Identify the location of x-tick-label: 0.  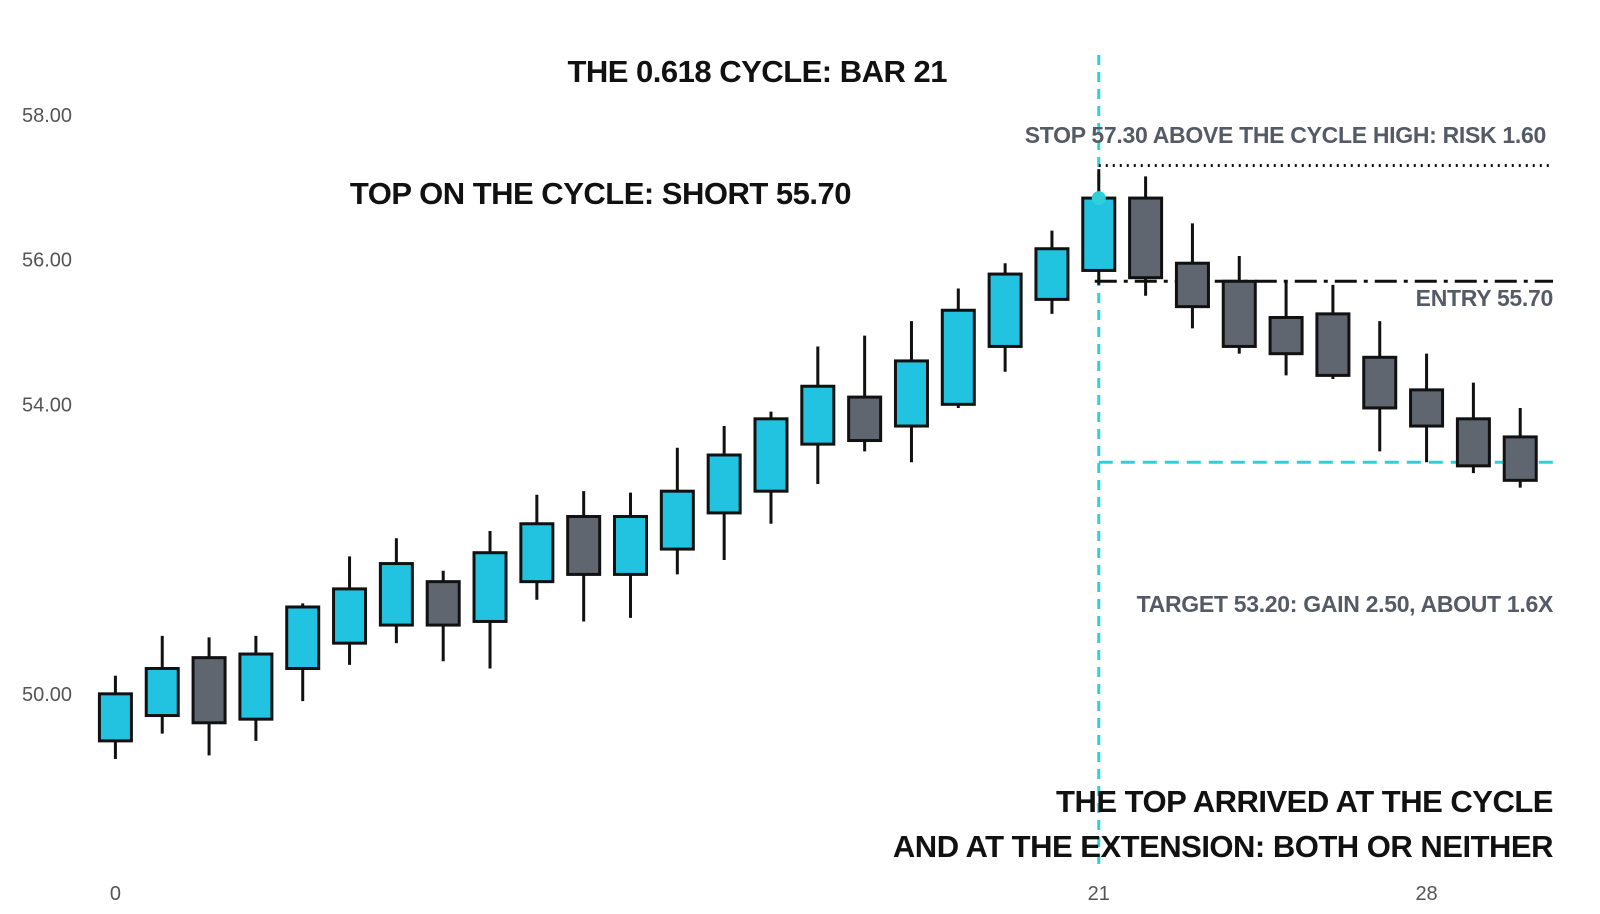
(115, 894).